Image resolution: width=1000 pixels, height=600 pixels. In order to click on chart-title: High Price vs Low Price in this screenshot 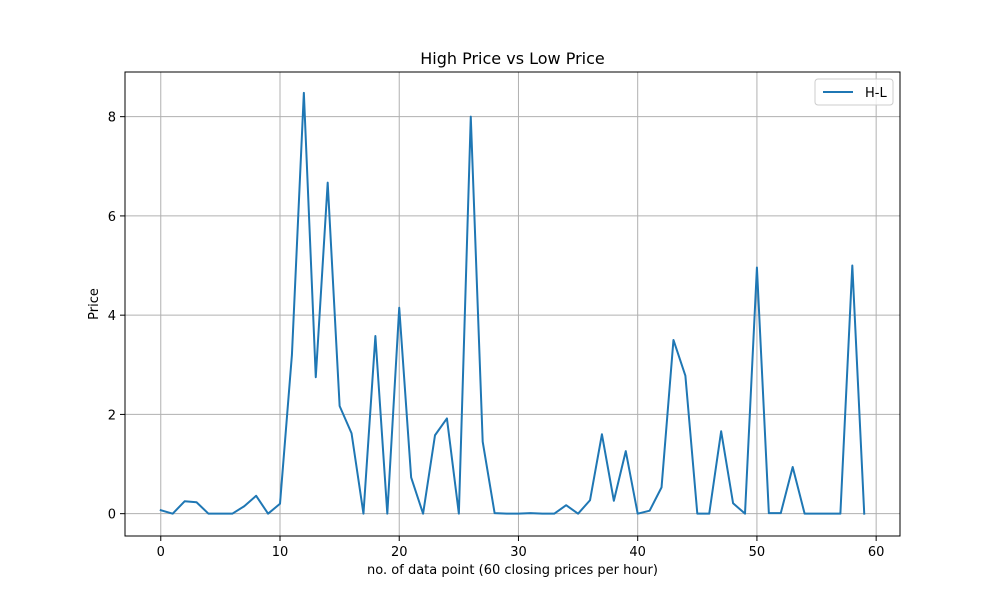, I will do `click(512, 58)`.